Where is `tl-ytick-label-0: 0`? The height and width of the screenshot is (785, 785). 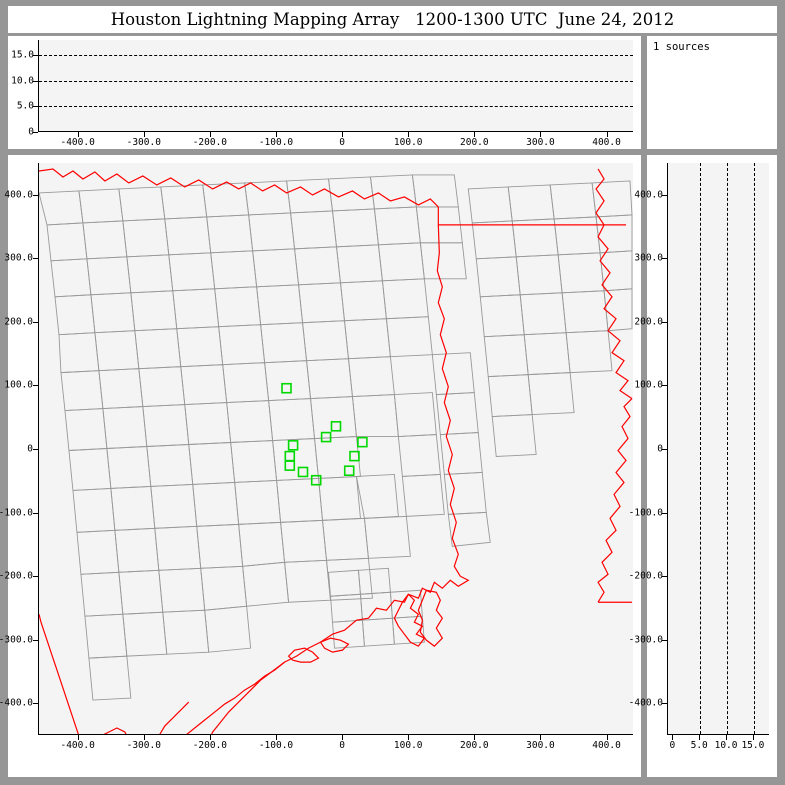 tl-ytick-label-0: 0 is located at coordinates (31, 132).